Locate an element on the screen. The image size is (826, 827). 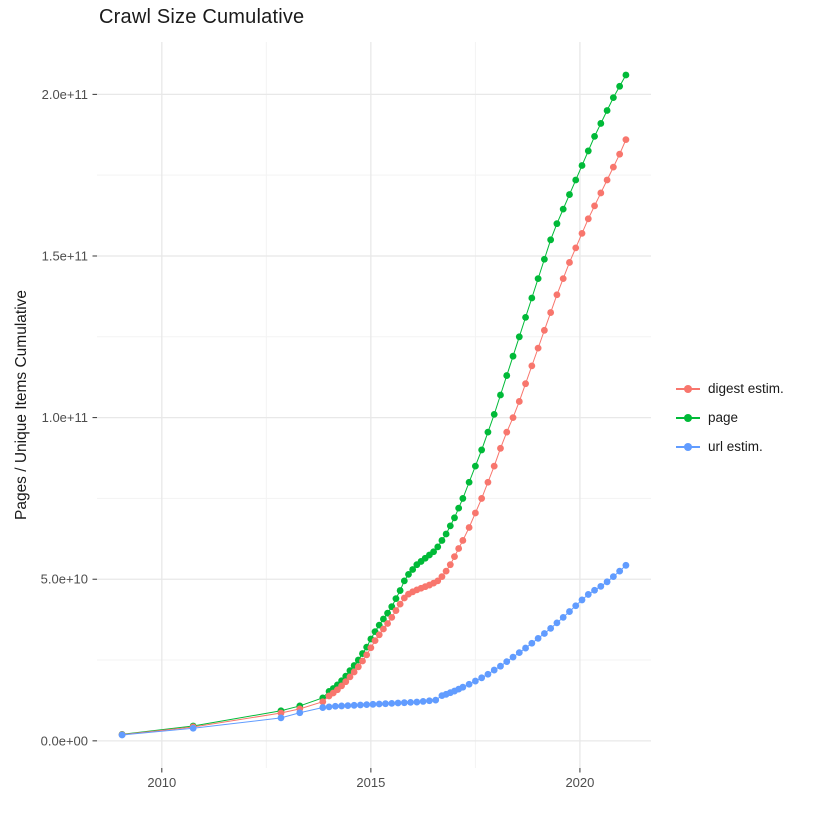
legend-label: digest estim. is located at coordinates (746, 388).